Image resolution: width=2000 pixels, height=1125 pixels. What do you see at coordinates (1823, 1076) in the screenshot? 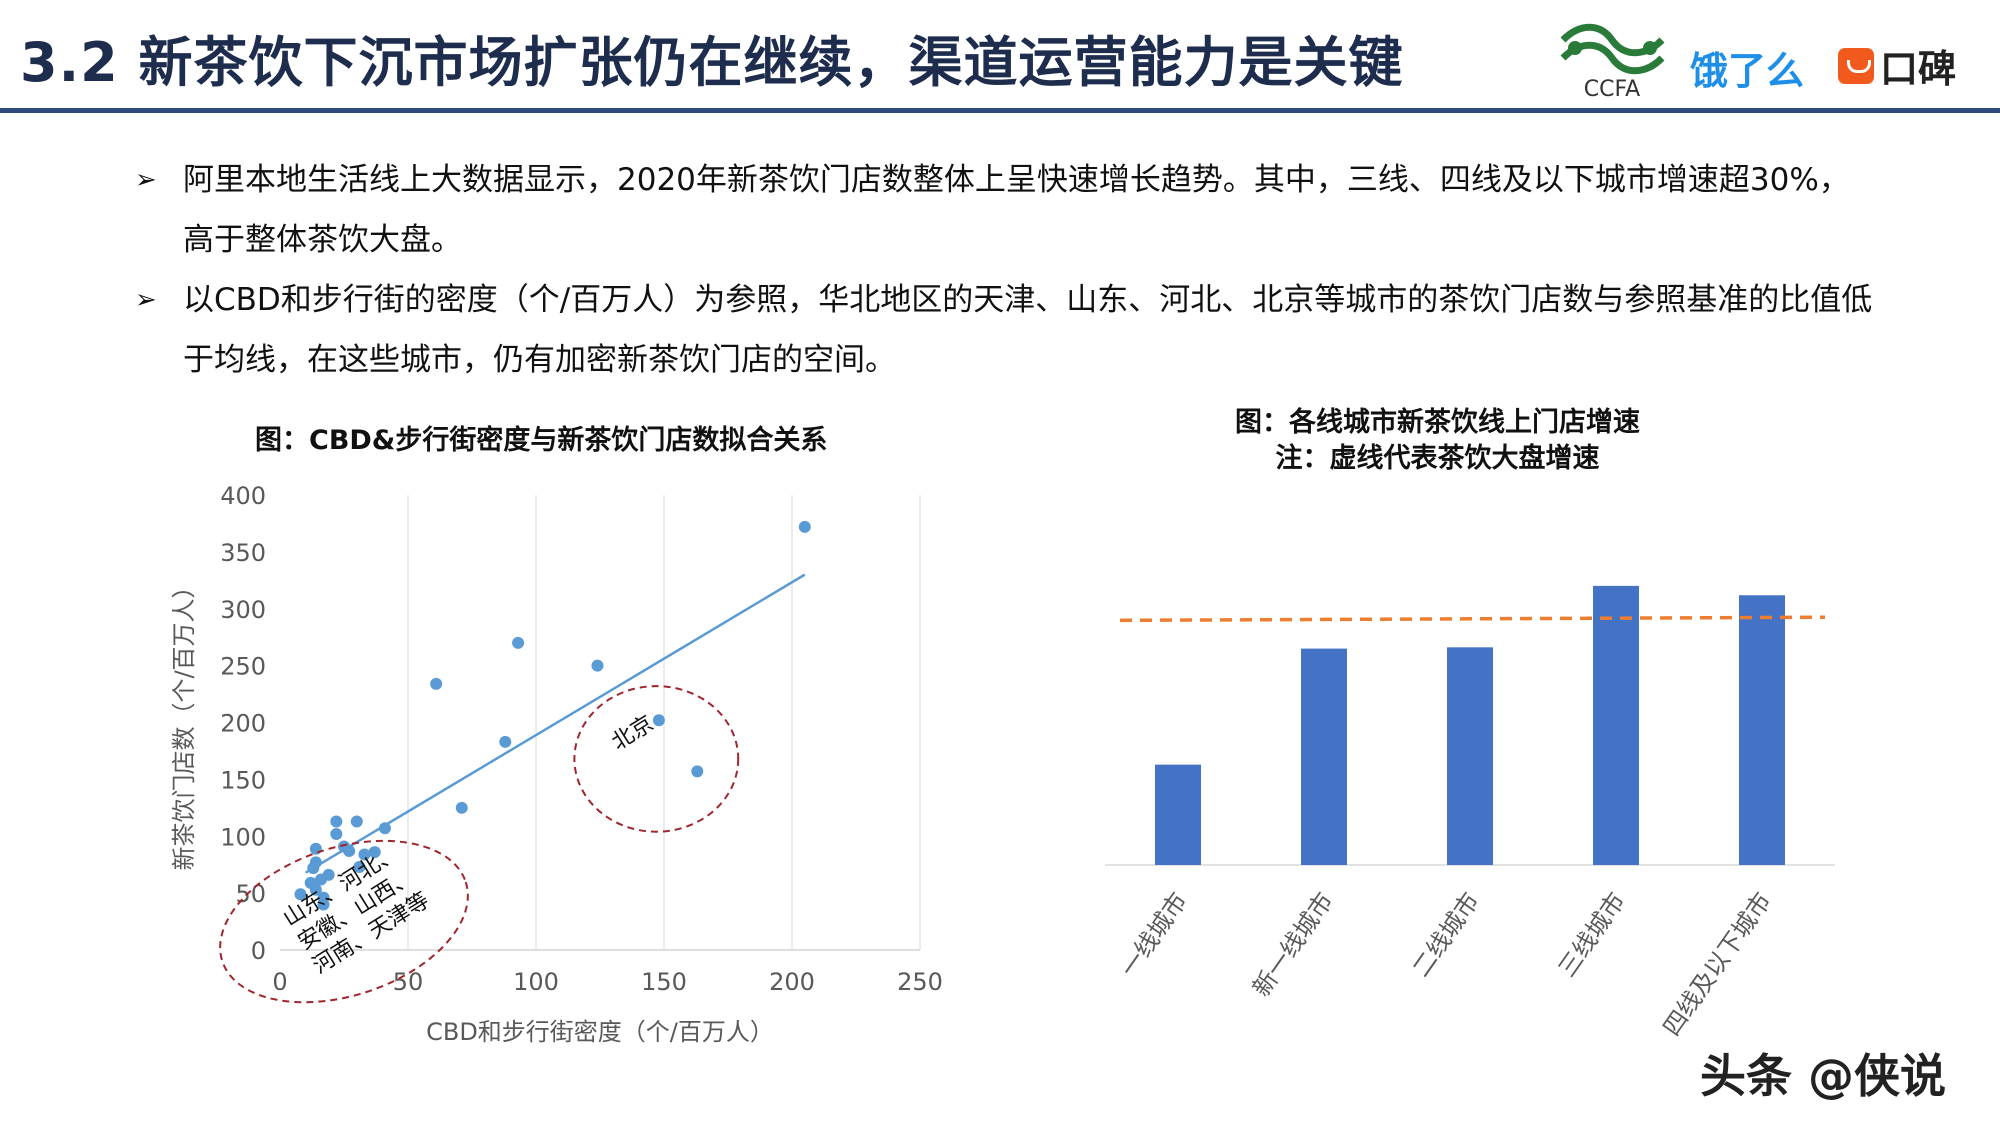
I see `watermark: 头条 @侠说` at bounding box center [1823, 1076].